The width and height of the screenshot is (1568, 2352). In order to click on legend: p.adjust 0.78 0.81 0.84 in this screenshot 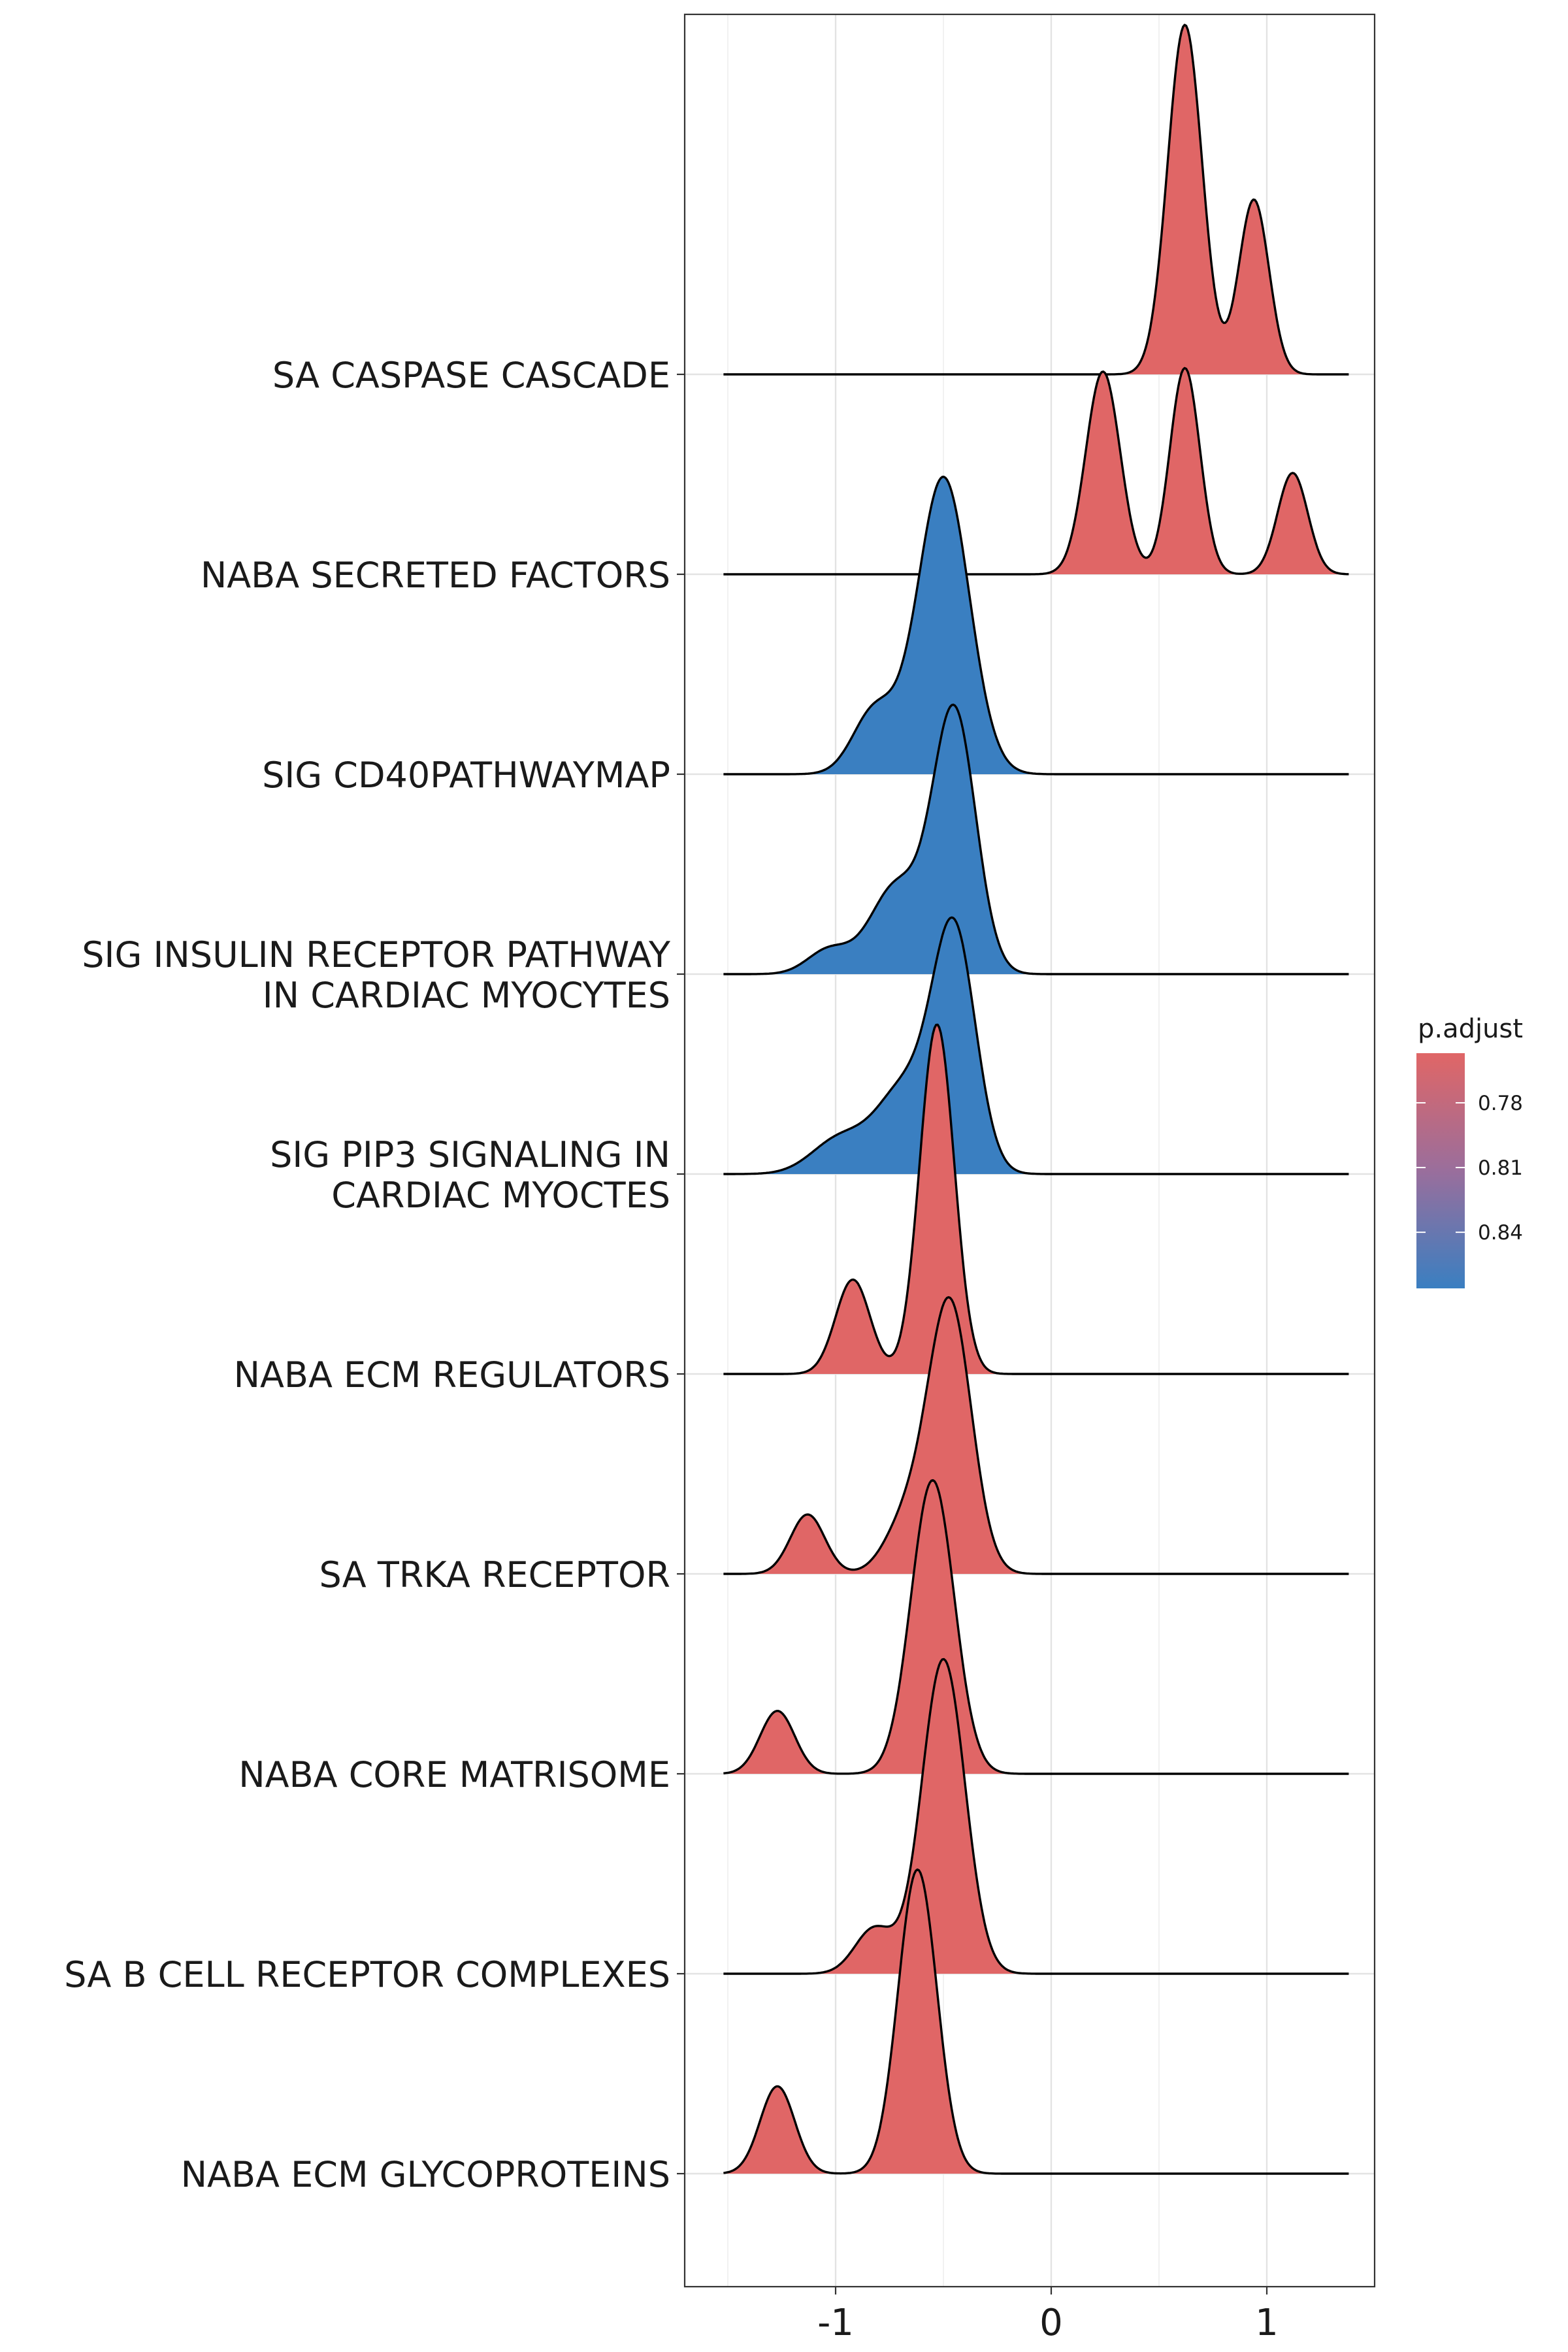, I will do `click(1469, 1151)`.